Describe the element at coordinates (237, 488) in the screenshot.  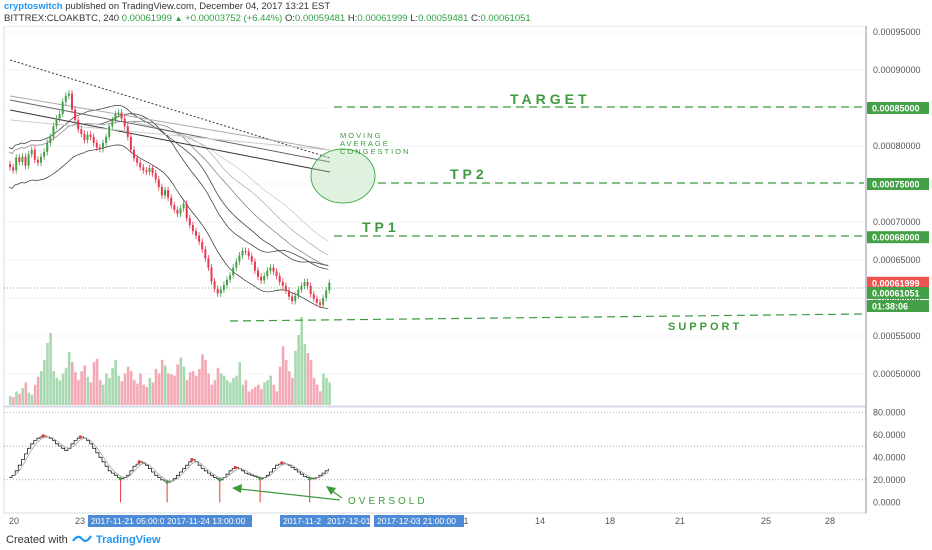
I see `oversold-arrow-head` at that location.